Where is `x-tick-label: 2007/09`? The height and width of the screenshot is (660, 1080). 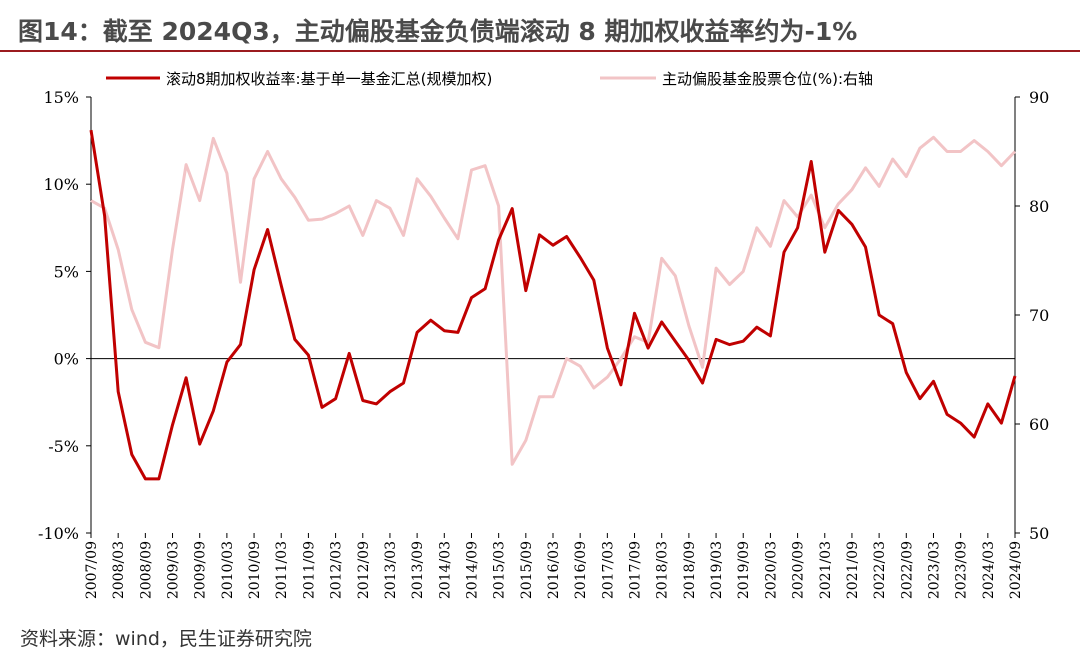 x-tick-label: 2007/09 is located at coordinates (92, 570).